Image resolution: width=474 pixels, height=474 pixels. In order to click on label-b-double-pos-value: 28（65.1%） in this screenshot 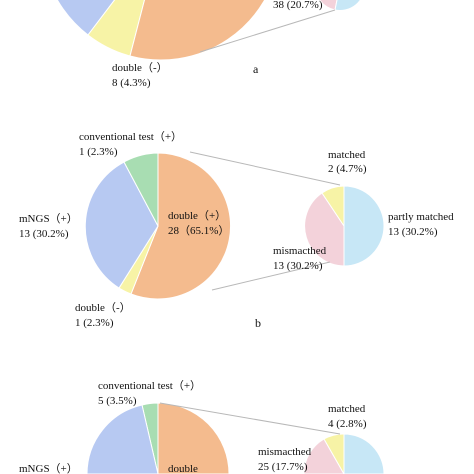, I will do `click(198, 230)`.